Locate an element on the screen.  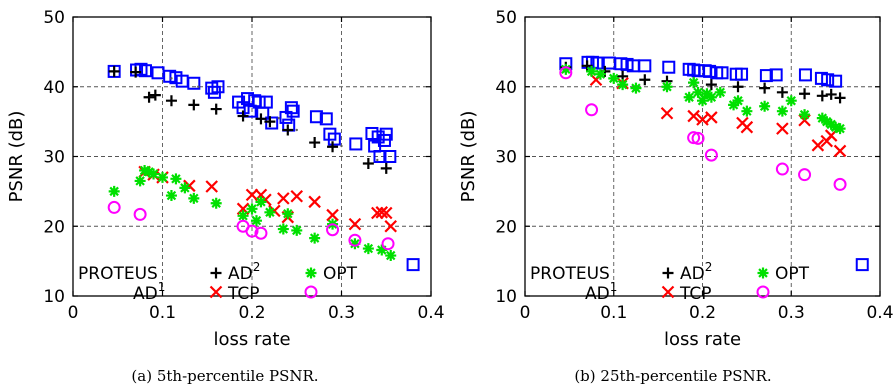
legend-label-ad2-sup: 2 is located at coordinates (709, 267).